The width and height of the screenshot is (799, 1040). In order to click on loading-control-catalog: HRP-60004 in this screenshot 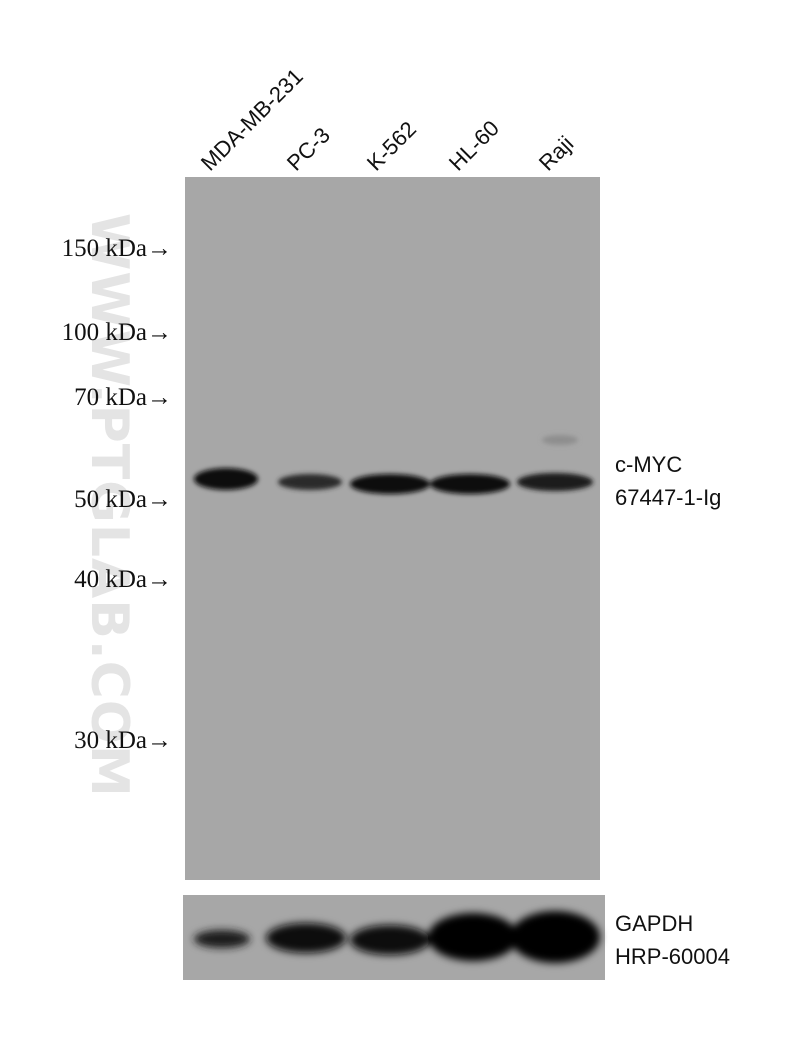, I will do `click(672, 956)`.